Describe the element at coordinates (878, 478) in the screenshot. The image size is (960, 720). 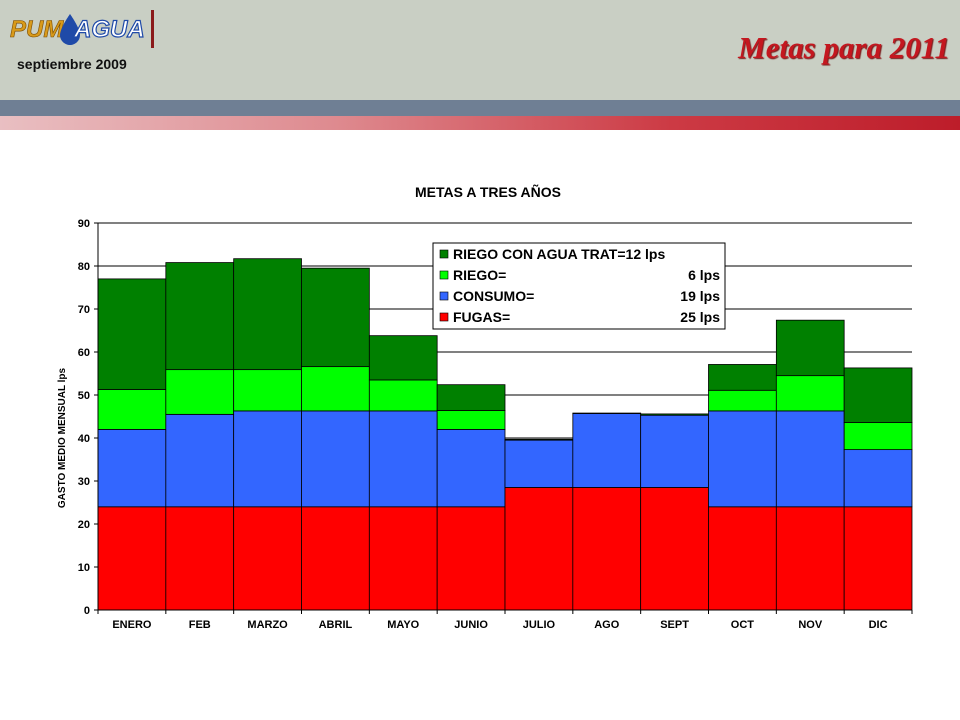
I see `bar-consumo-dic` at that location.